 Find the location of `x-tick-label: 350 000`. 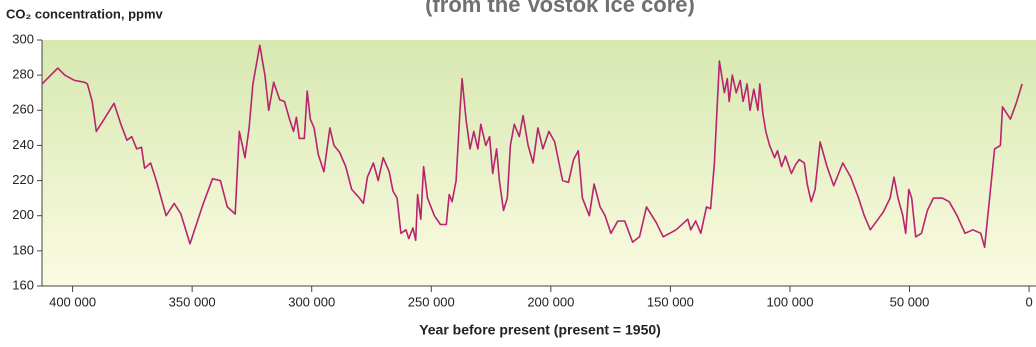

x-tick-label: 350 000 is located at coordinates (192, 301).